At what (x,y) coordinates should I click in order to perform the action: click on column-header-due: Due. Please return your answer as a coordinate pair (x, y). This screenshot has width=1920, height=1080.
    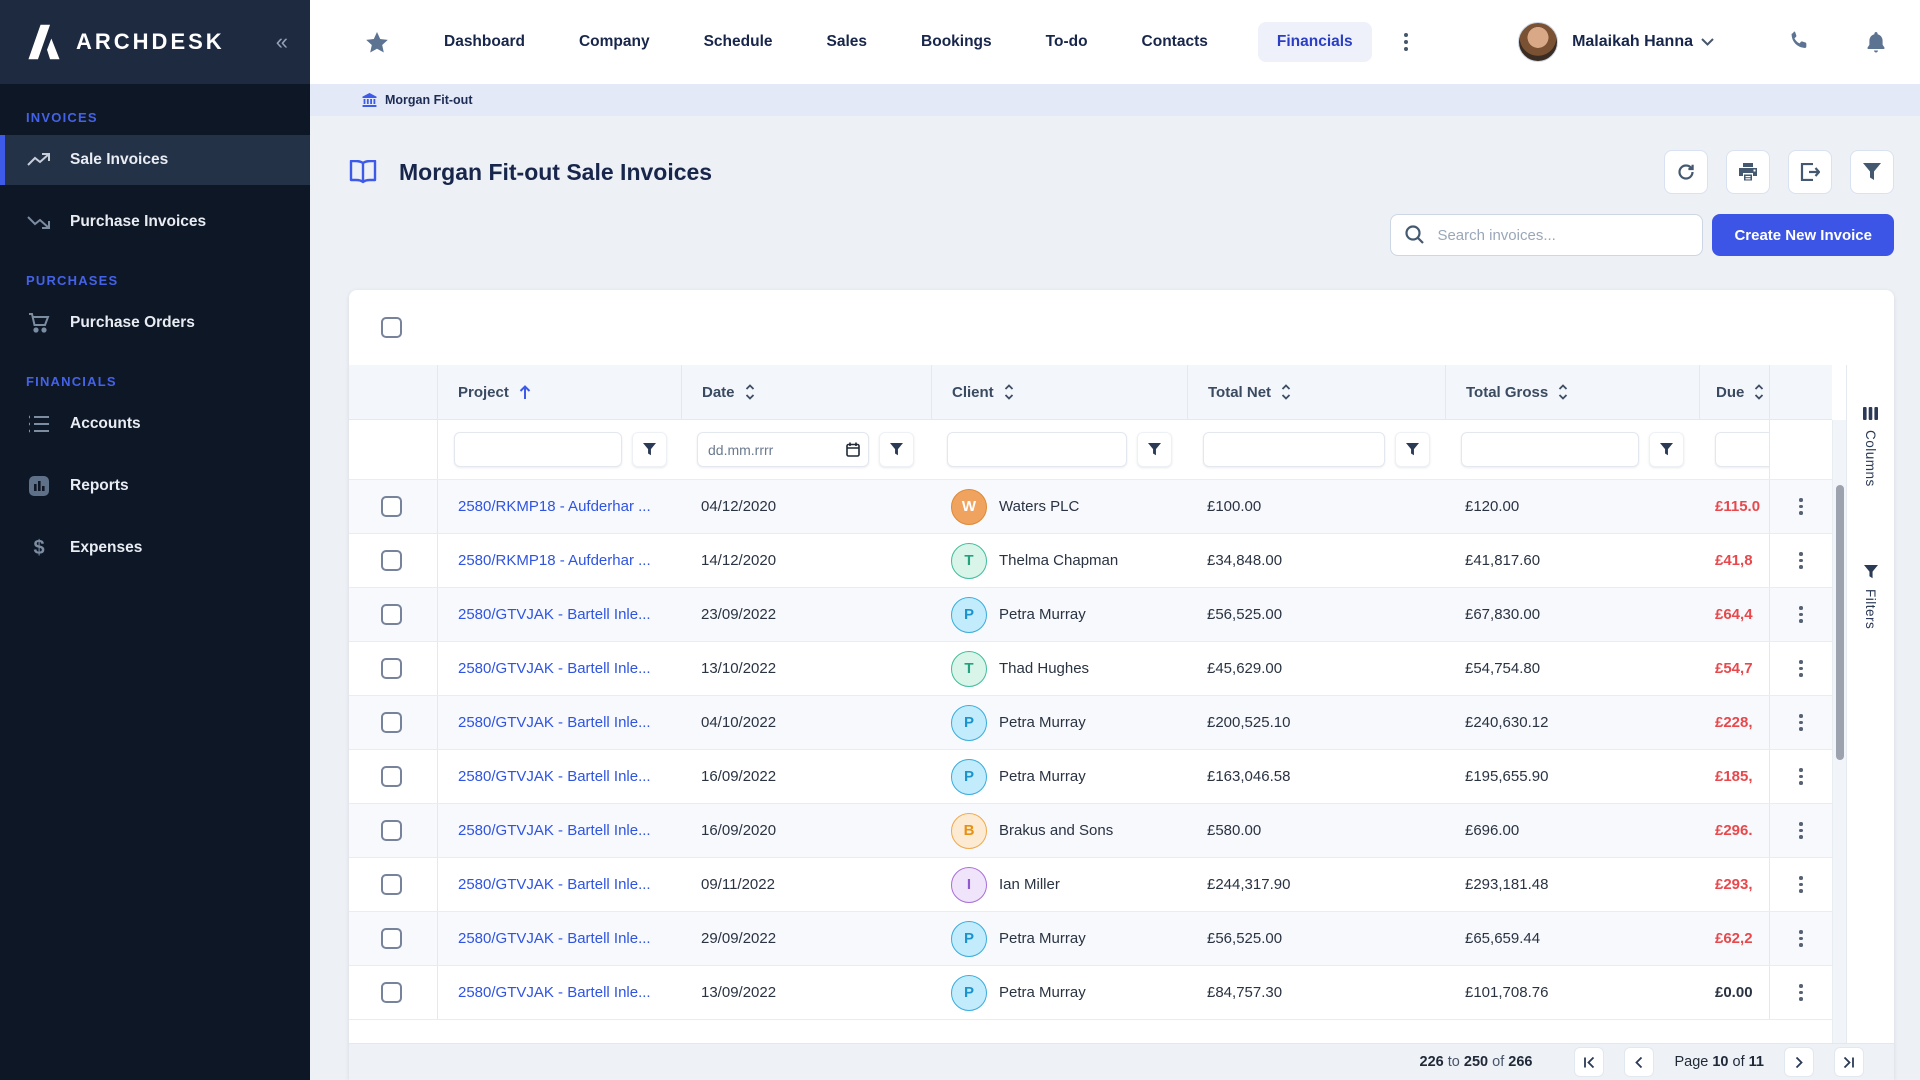
    Looking at the image, I should click on (1734, 392).